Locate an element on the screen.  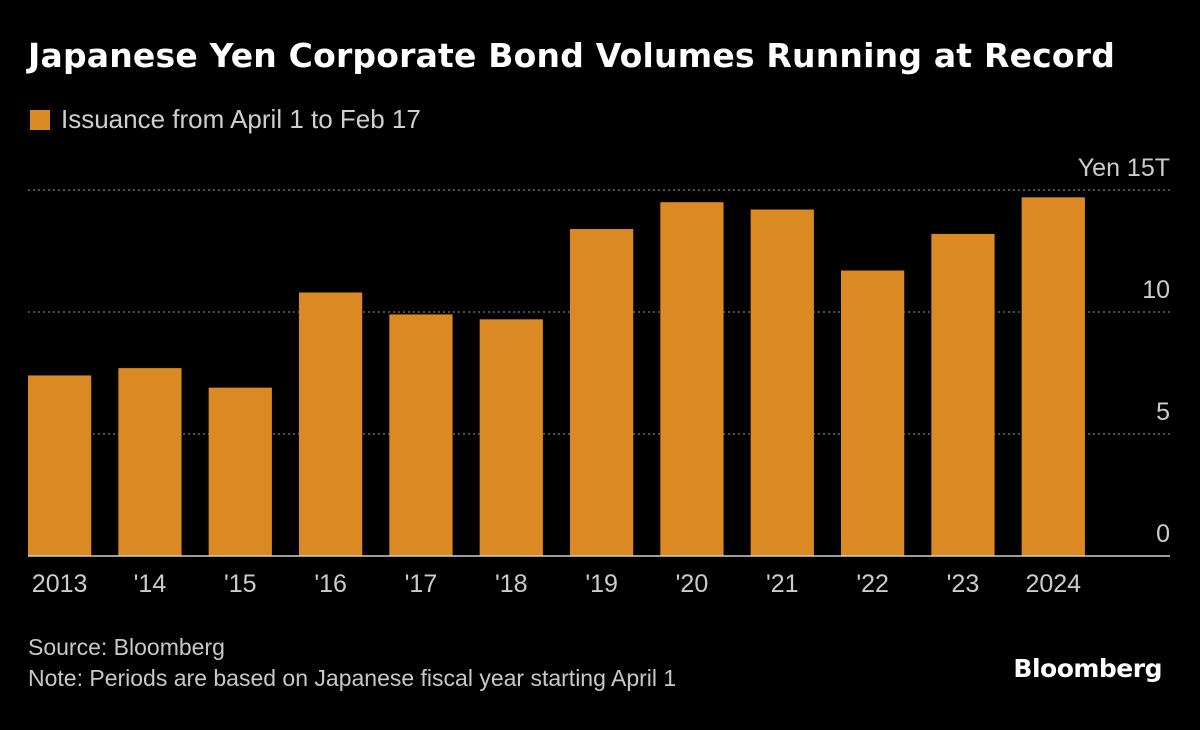
source-note: Source: Bloomberg is located at coordinates (126, 647).